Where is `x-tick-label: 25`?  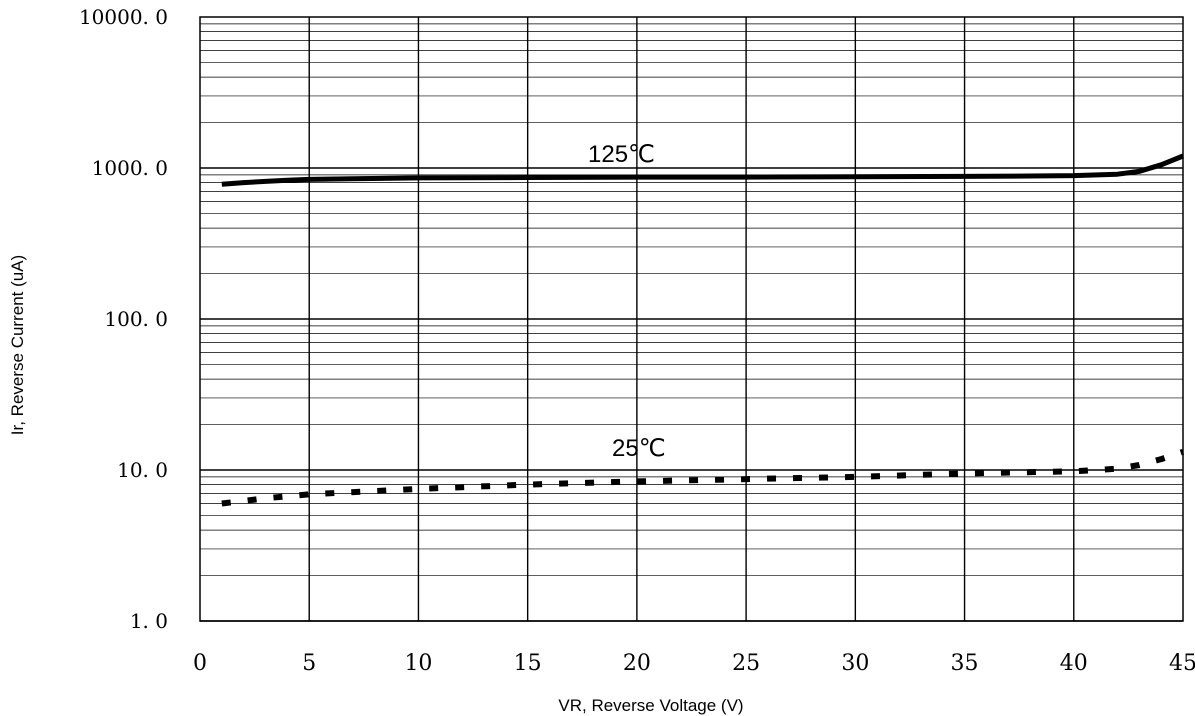
x-tick-label: 25 is located at coordinates (746, 663).